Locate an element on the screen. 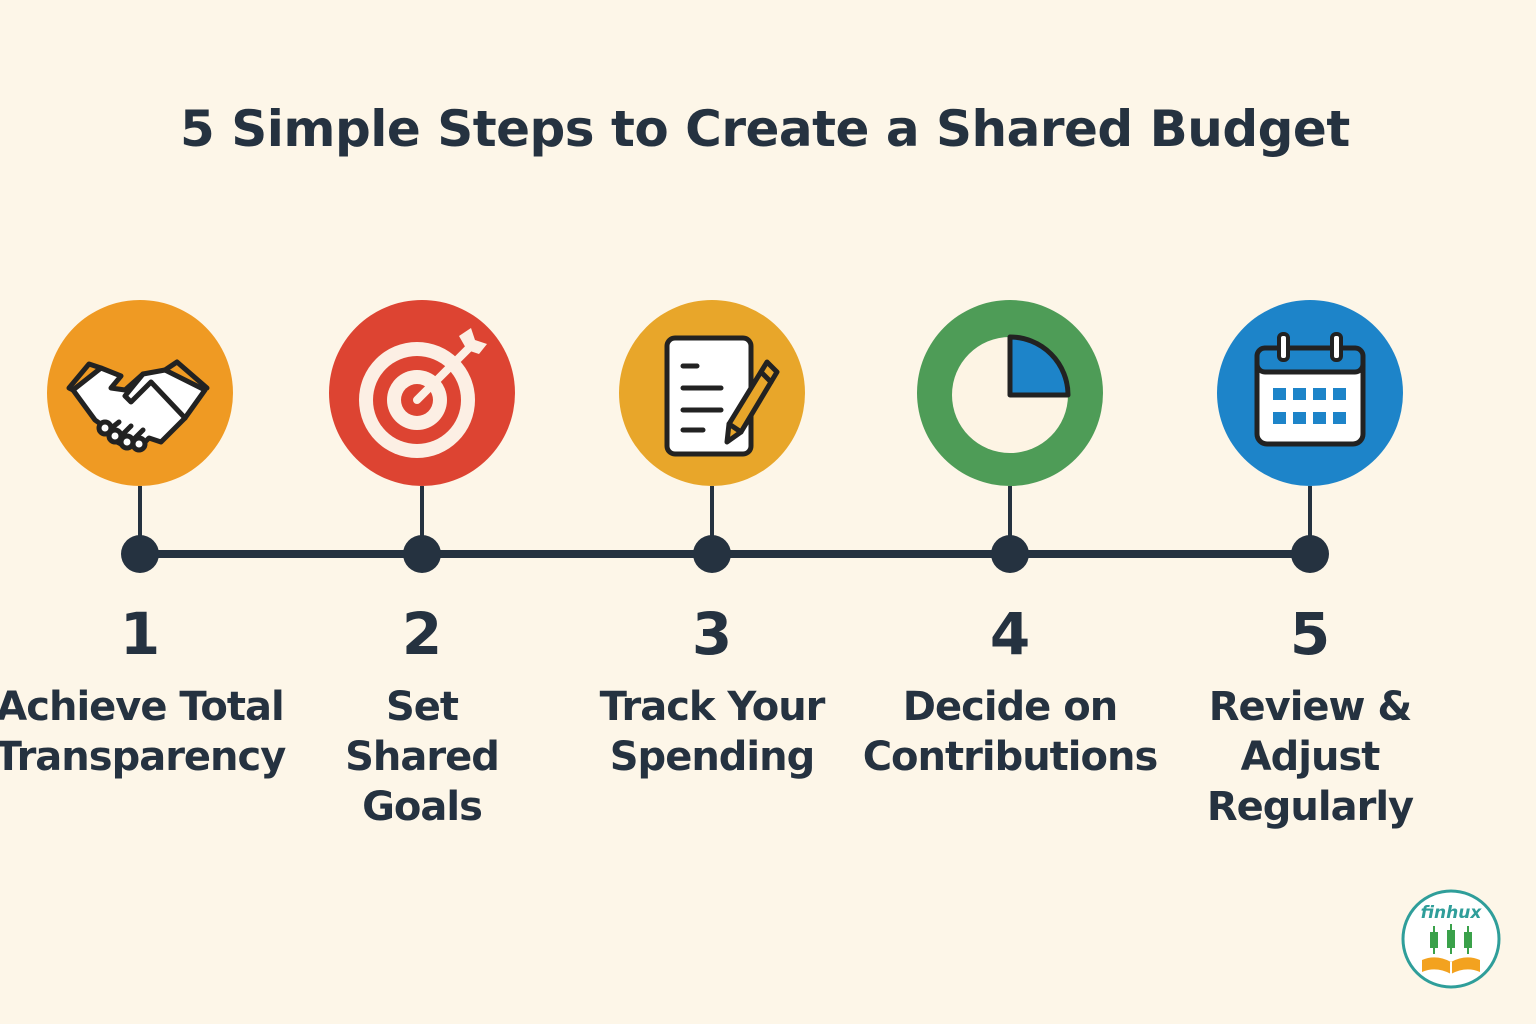  handshake-icon is located at coordinates (138, 406).